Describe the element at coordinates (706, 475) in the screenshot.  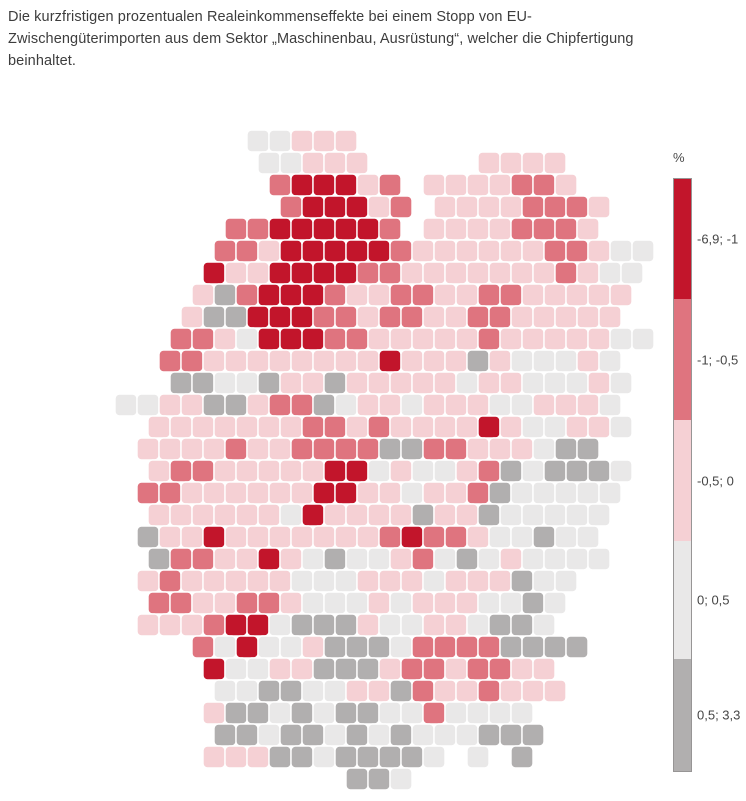
I see `legend-bar: -6,9; -1 -1; -0,5 -0,5; 0 0; 0,5 0,5; 3,3` at that location.